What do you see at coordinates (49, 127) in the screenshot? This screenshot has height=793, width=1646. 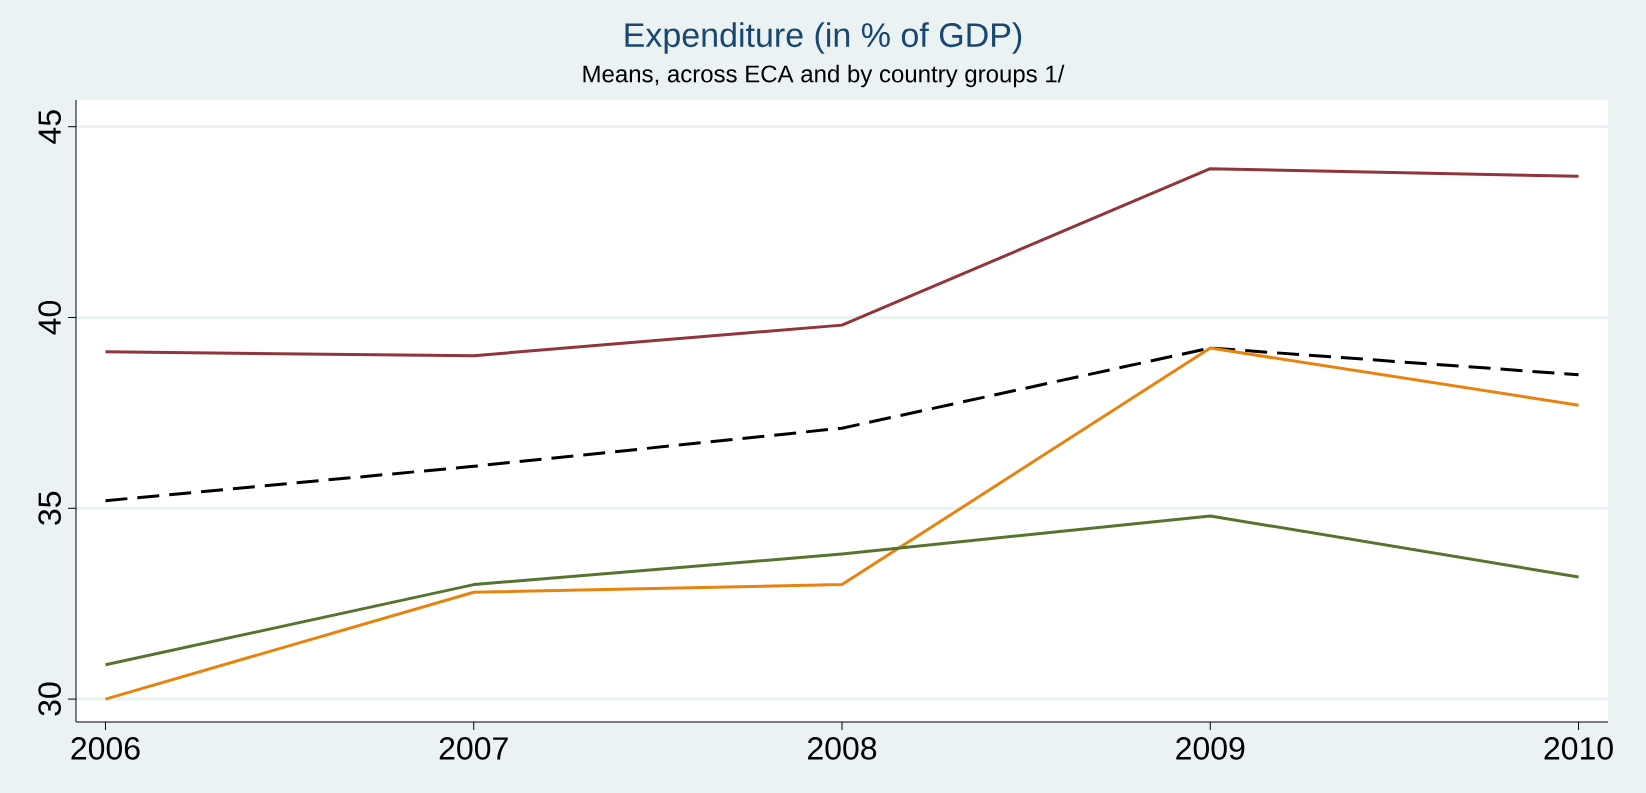 I see `y-tick-label: 45` at bounding box center [49, 127].